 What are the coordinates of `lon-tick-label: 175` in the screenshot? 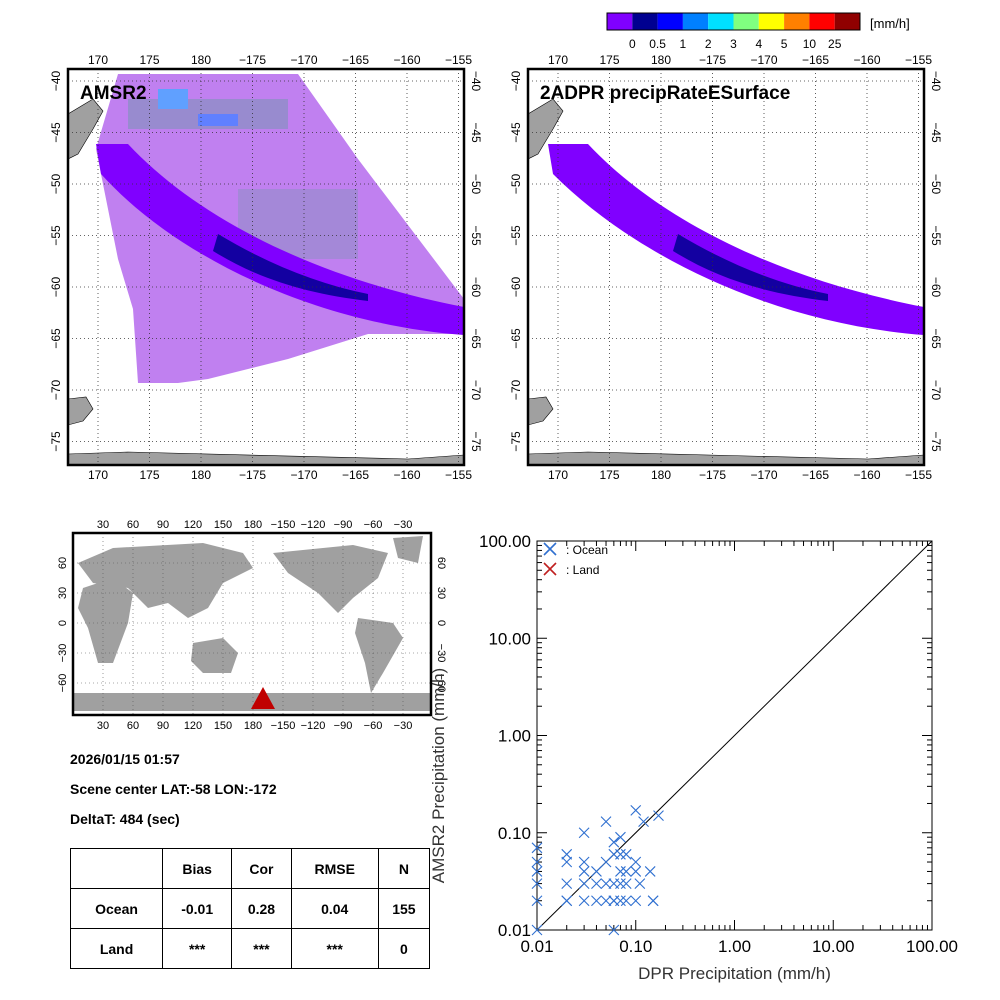 It's located at (149, 60).